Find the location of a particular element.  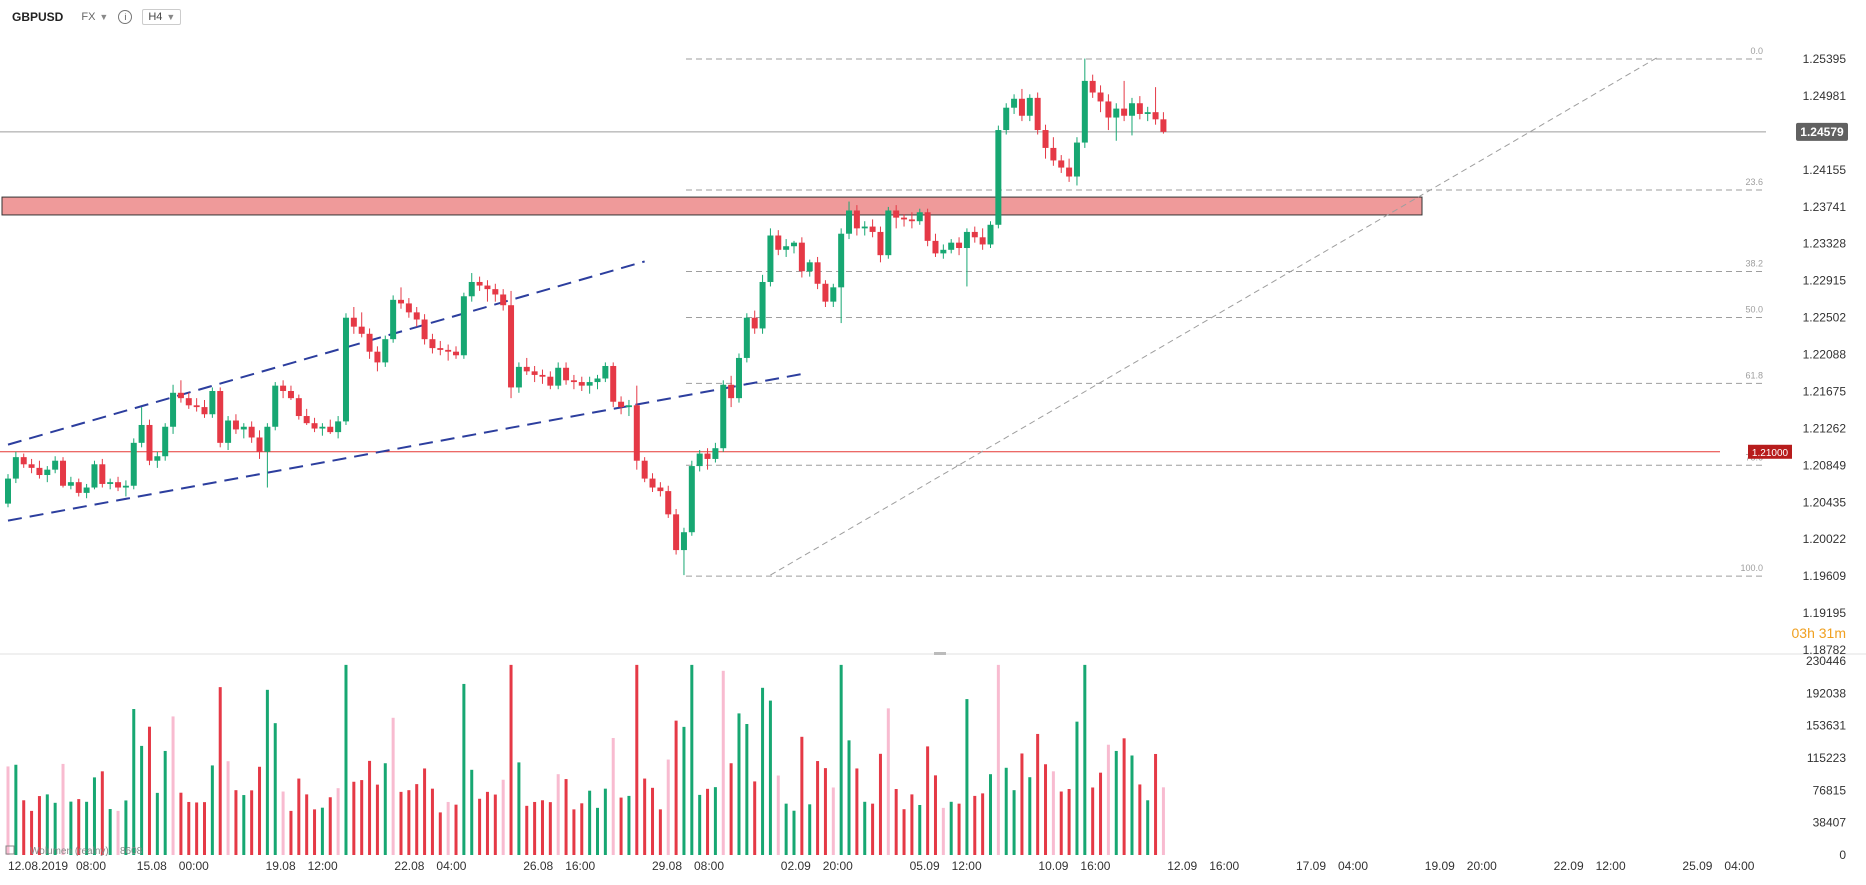

collapse-icon is located at coordinates (10, 850).